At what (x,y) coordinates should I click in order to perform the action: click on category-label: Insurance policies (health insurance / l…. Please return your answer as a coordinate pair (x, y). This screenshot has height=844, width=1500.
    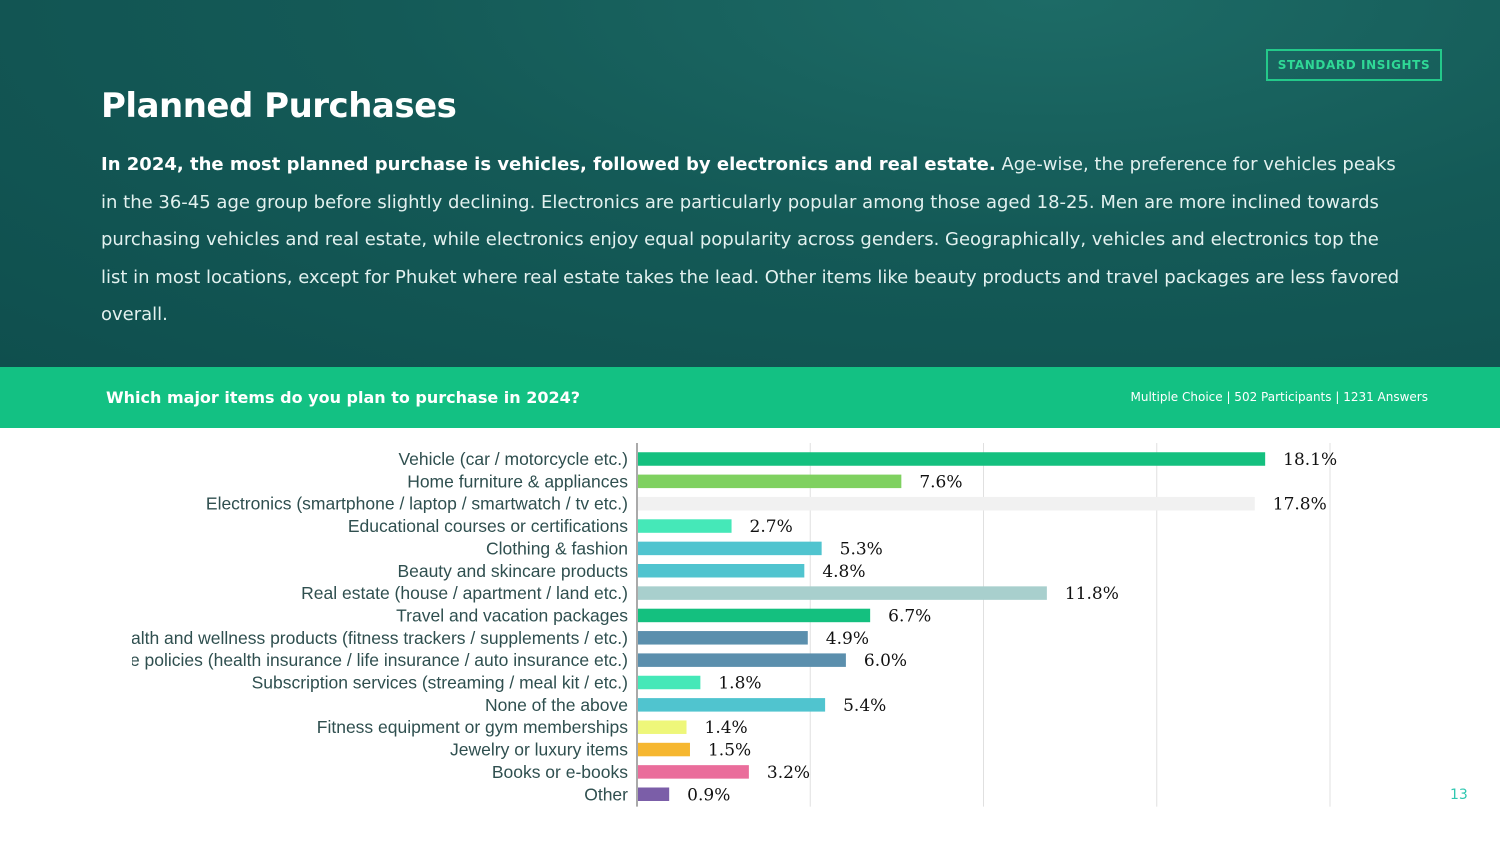
    Looking at the image, I should click on (345, 660).